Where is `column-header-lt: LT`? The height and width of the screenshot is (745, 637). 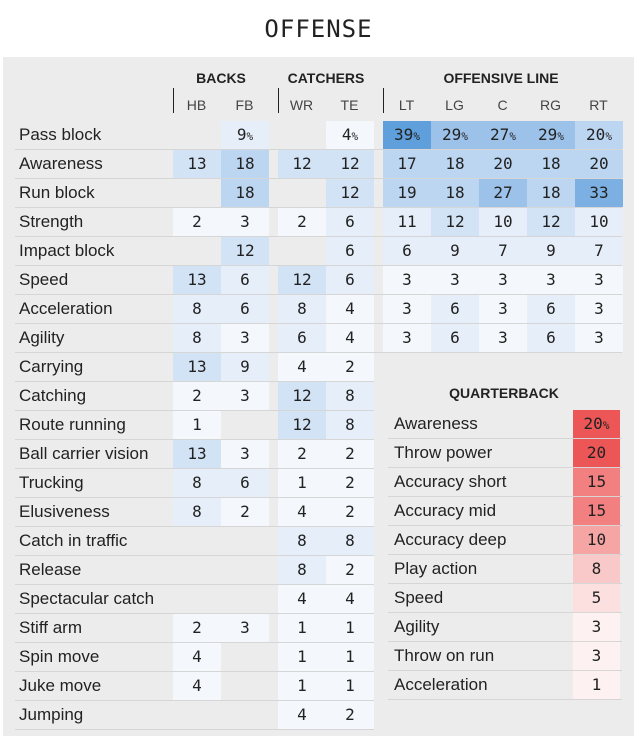 column-header-lt: LT is located at coordinates (406, 105).